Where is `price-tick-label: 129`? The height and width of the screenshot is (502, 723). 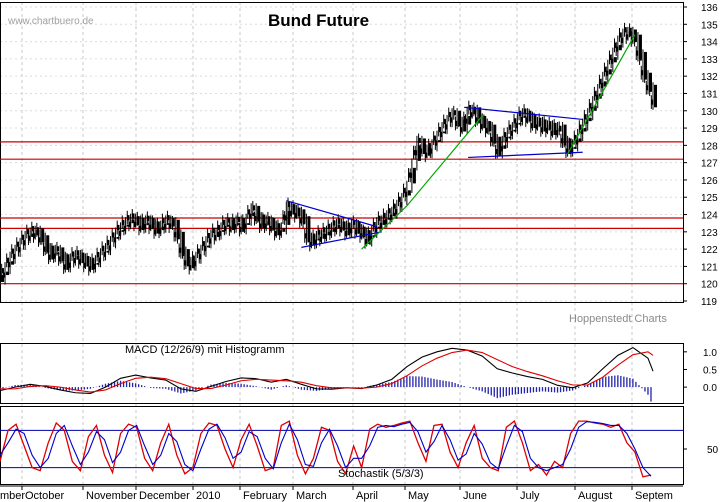 price-tick-label: 129 is located at coordinates (709, 129).